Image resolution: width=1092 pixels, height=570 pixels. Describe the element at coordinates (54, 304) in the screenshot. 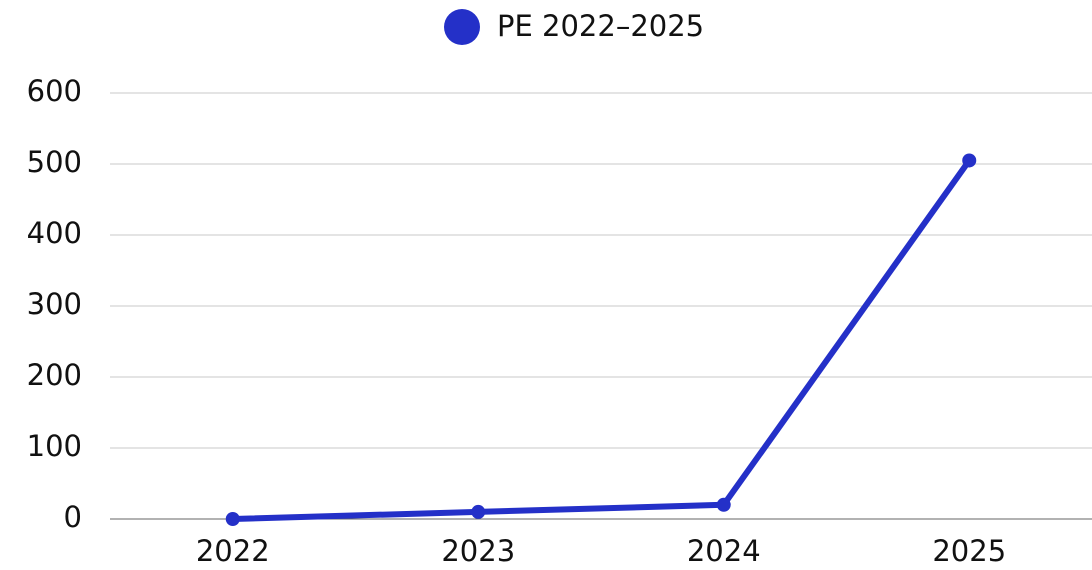

I see `y-tick-label: 300` at that location.